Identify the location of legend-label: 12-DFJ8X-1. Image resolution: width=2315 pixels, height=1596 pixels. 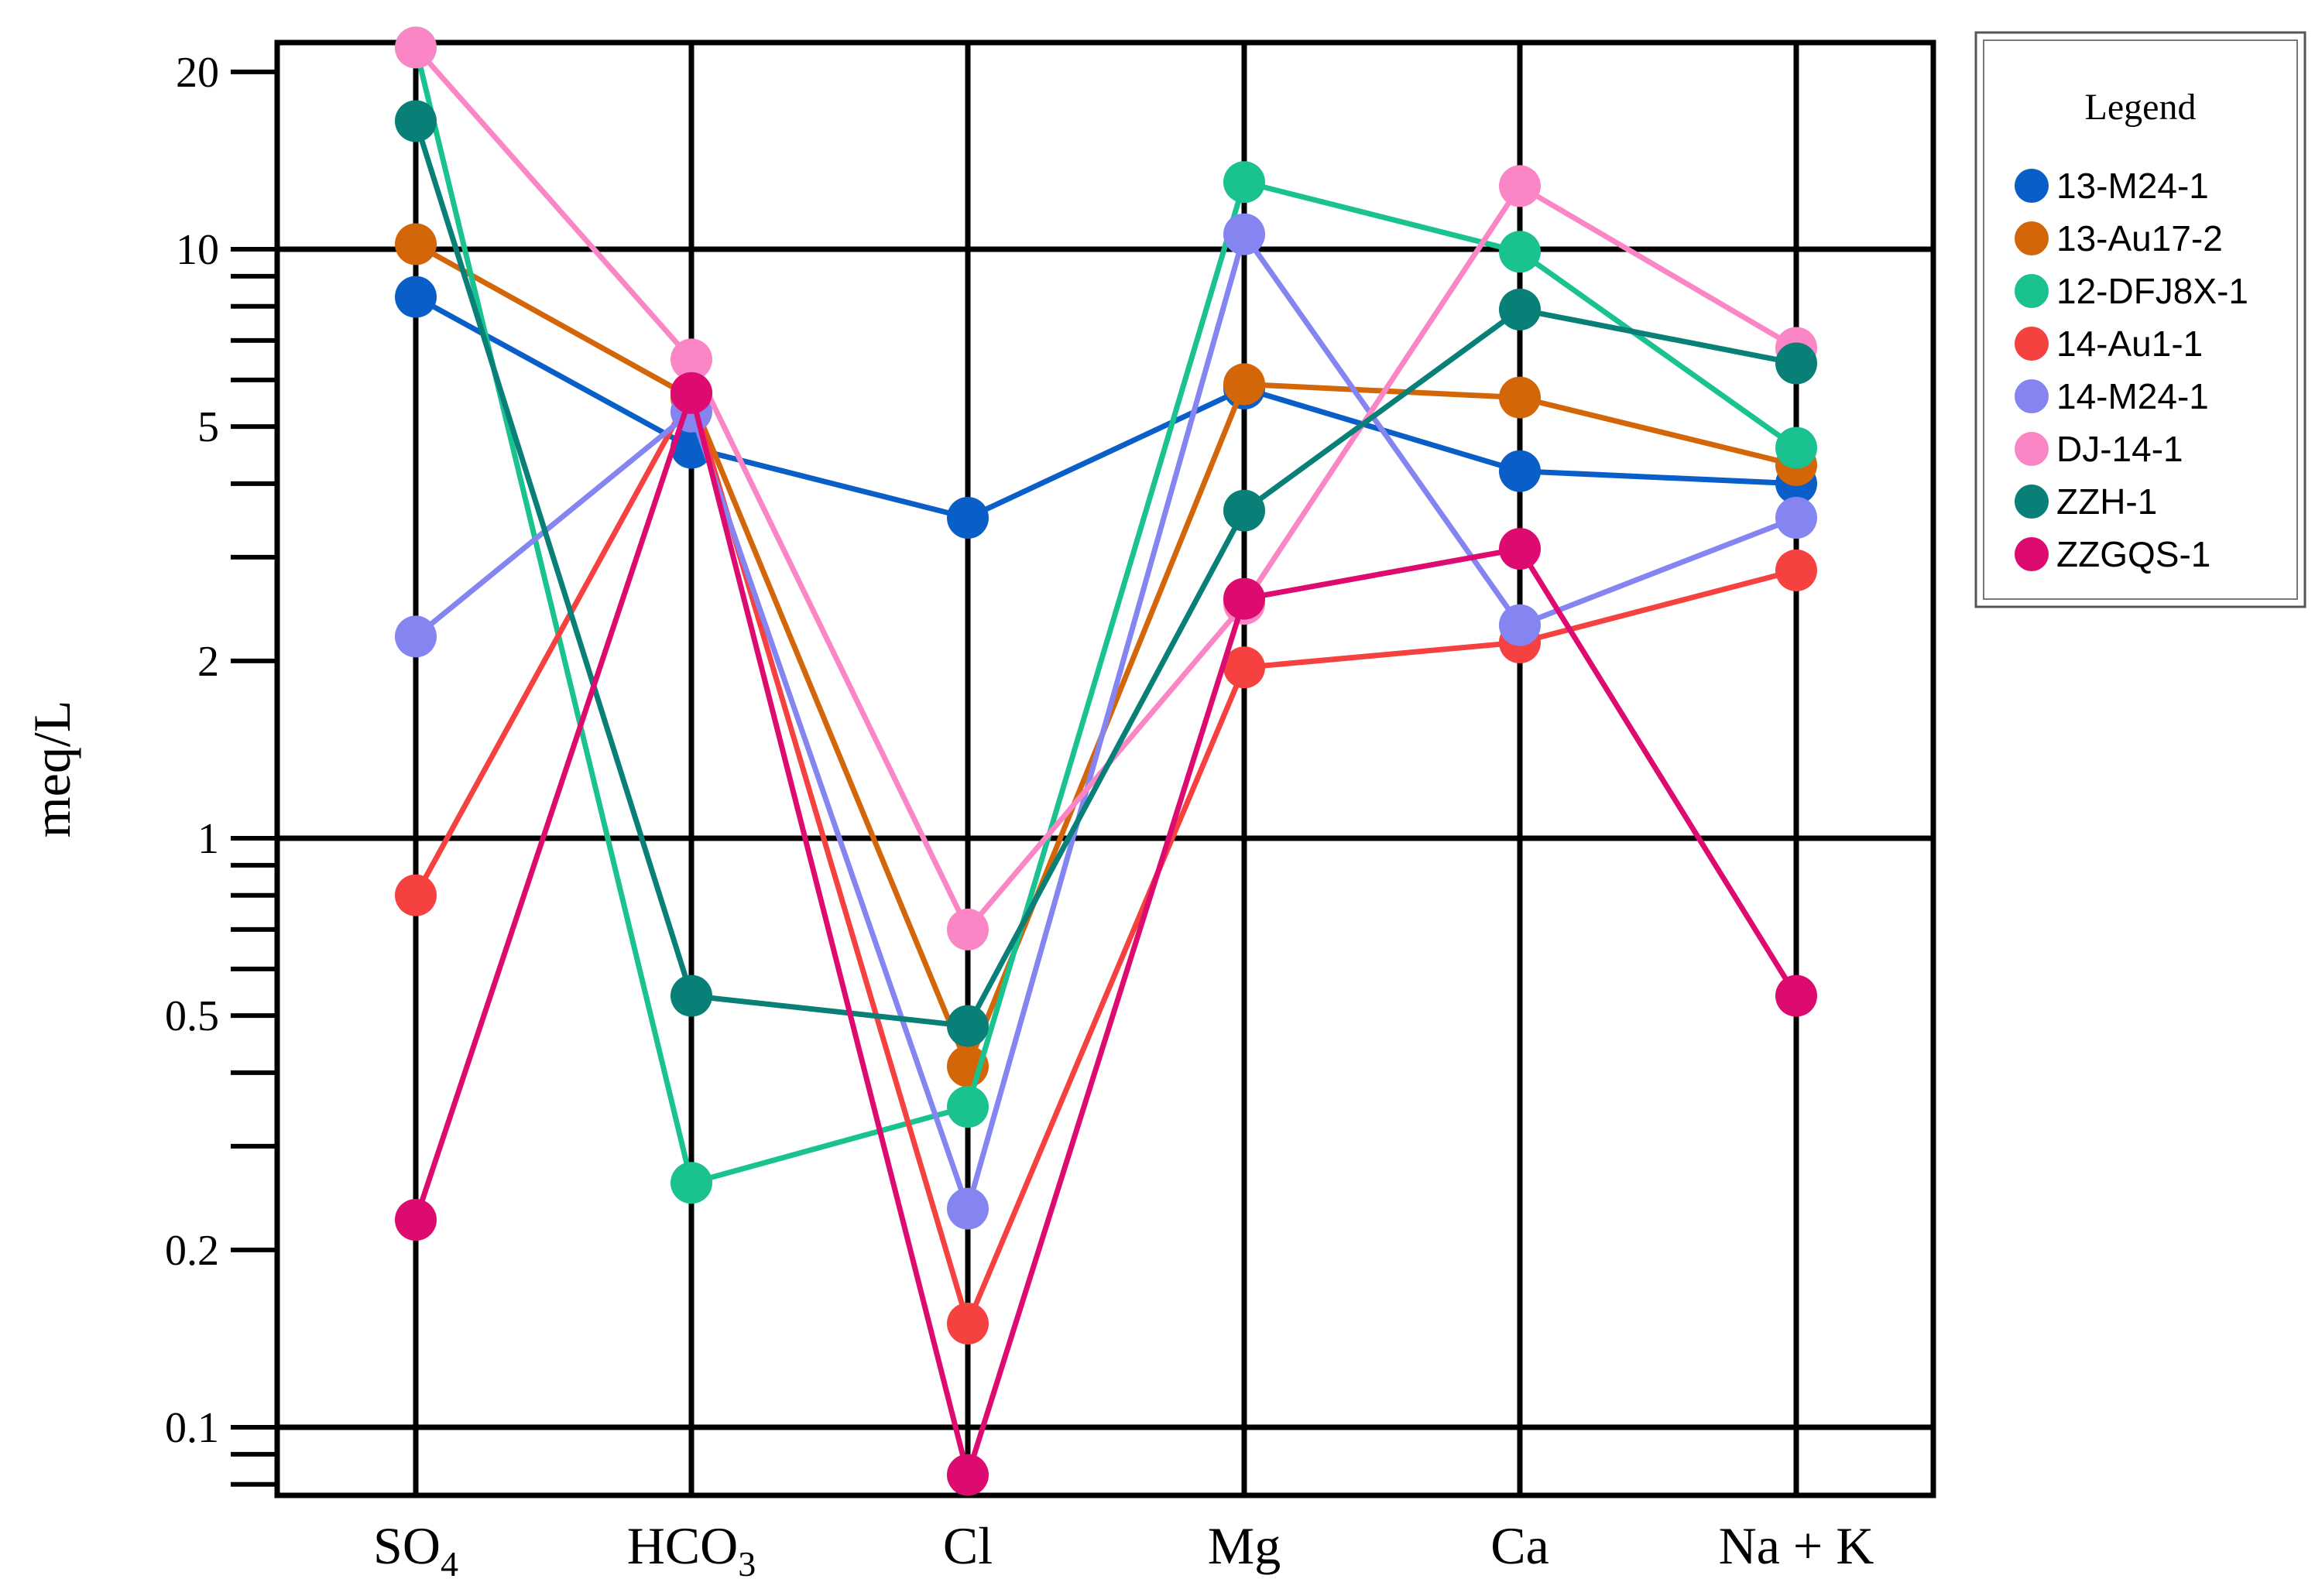
(2152, 291).